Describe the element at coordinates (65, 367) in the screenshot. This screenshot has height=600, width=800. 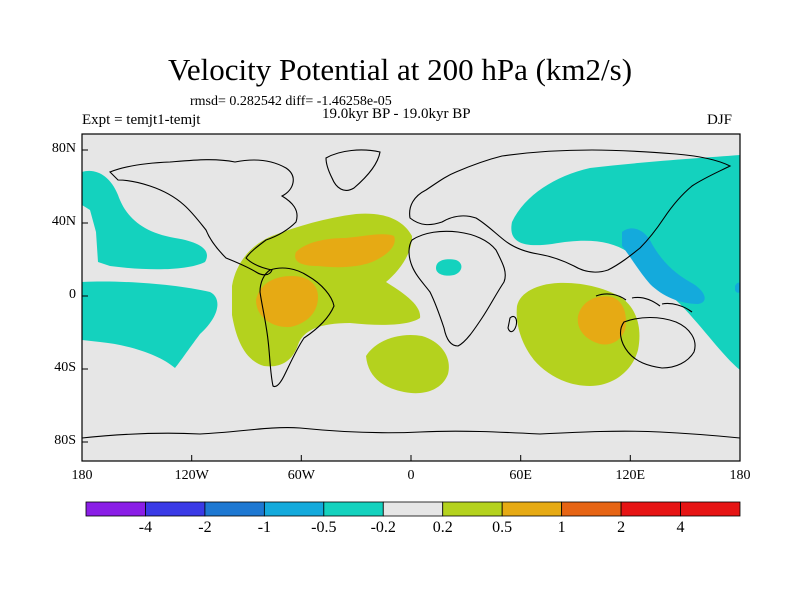
I see `y-tick-40s: 40S` at that location.